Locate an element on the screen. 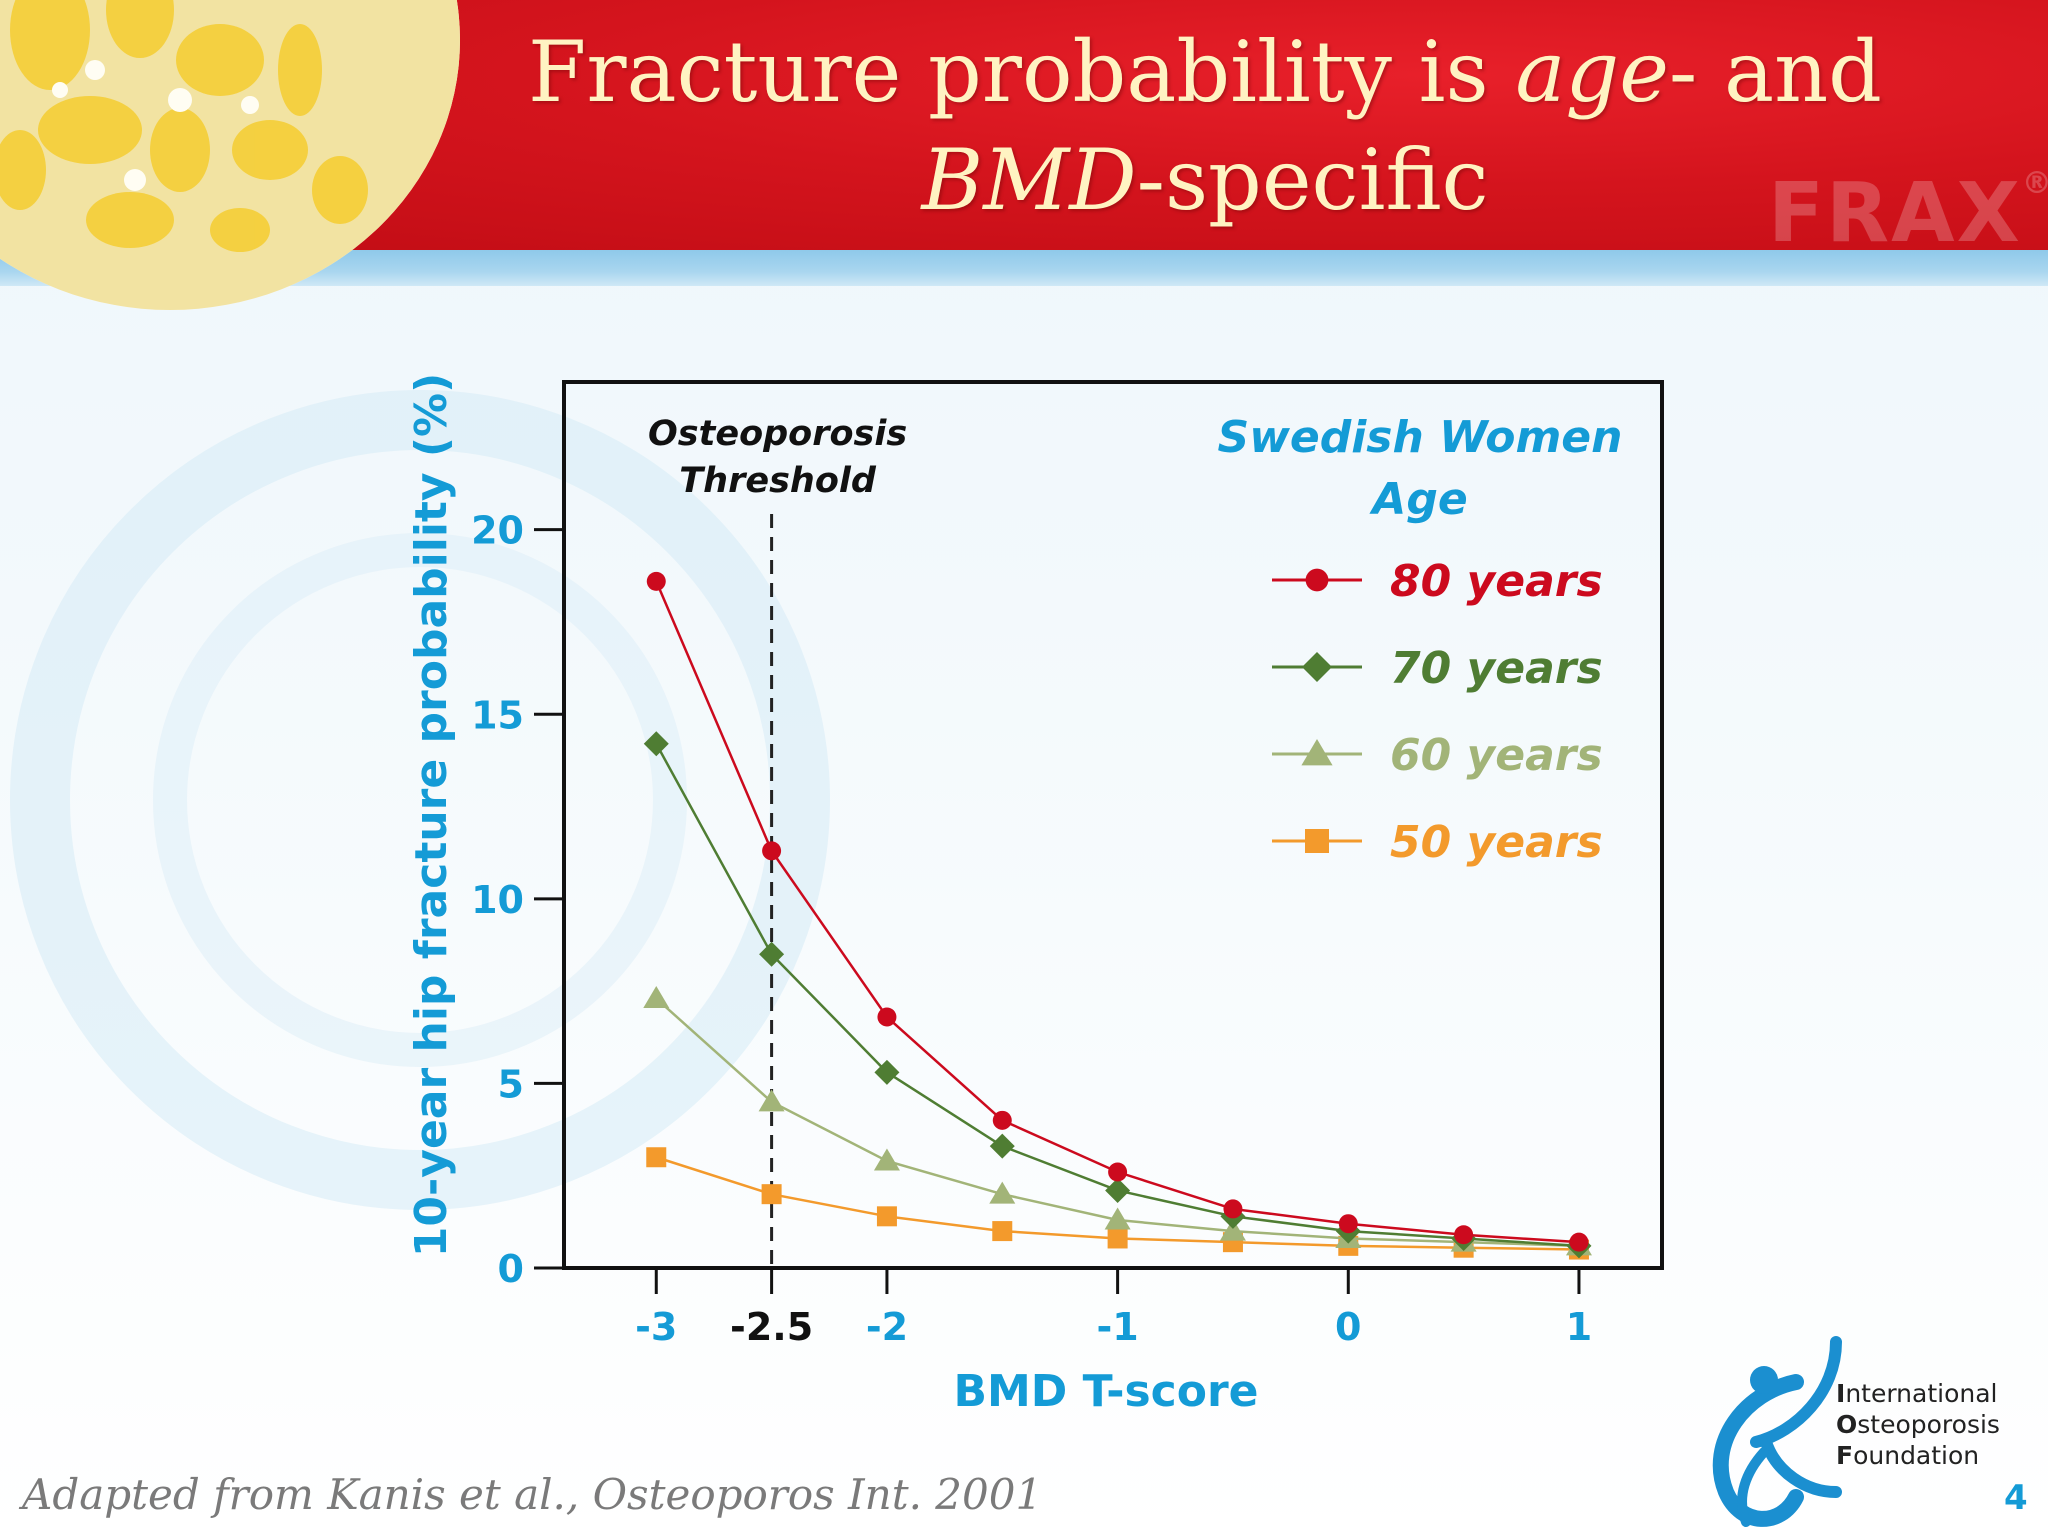  x-axis: -3 -2.5 -2 -1 0 1 is located at coordinates (1113, 1308).